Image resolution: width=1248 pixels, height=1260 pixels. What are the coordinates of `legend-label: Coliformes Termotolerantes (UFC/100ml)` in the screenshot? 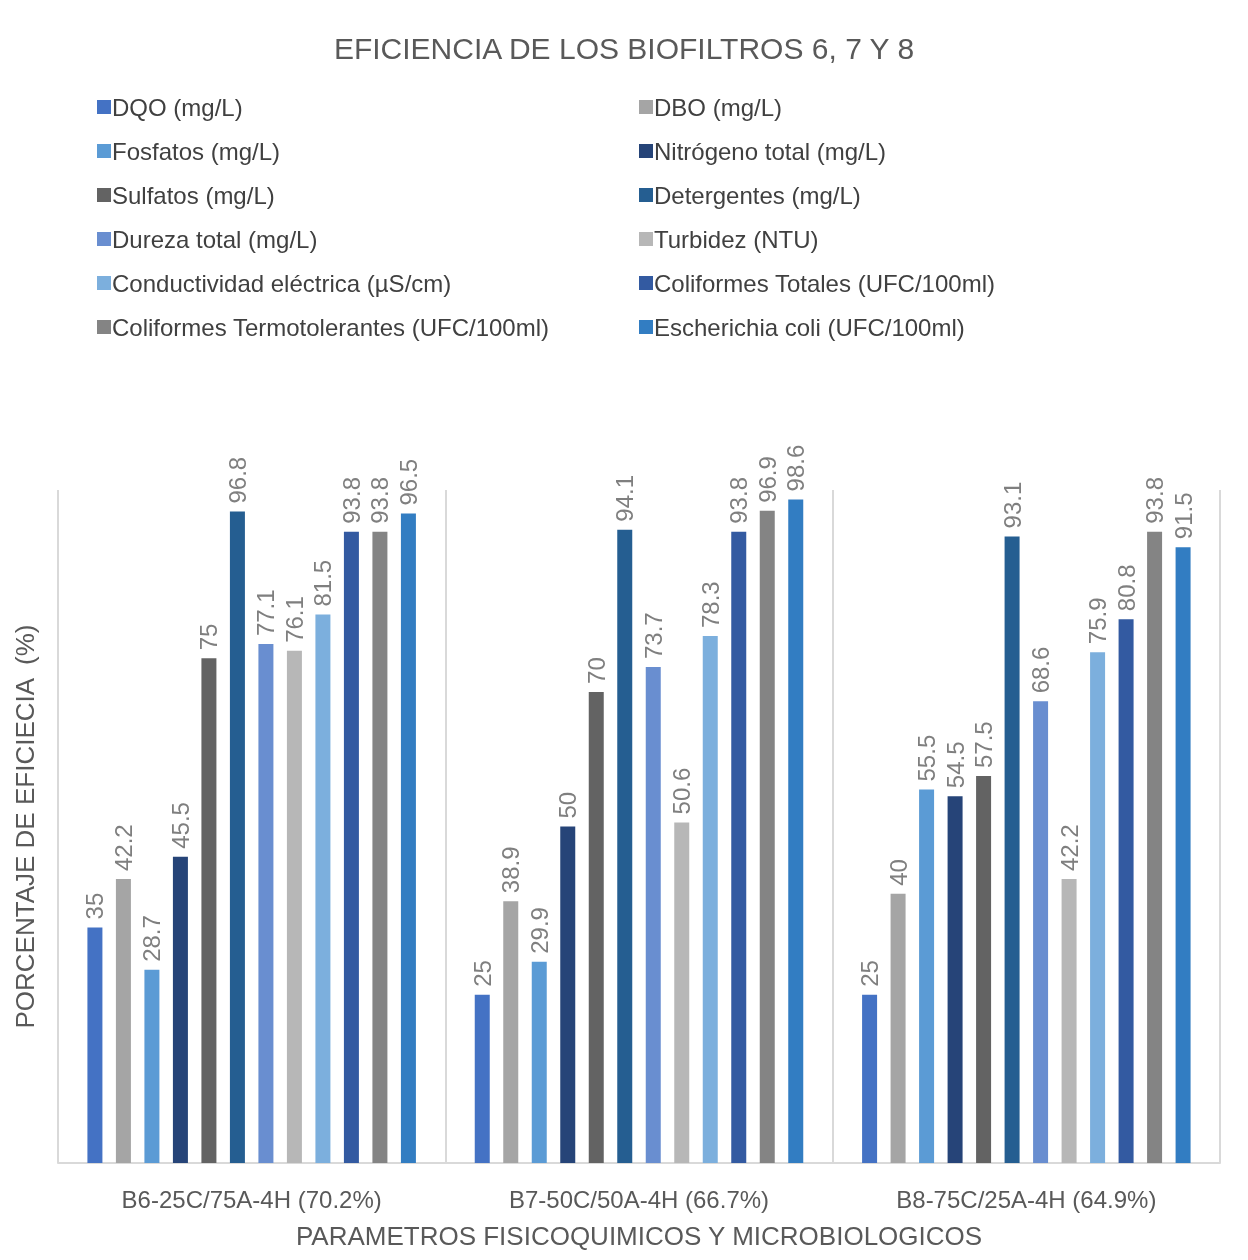 It's located at (331, 327).